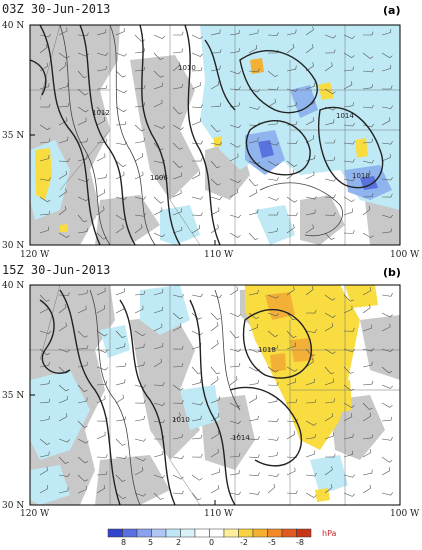  What do you see at coordinates (272, 542) in the screenshot?
I see `colorbar-tick-label: -5` at bounding box center [272, 542].